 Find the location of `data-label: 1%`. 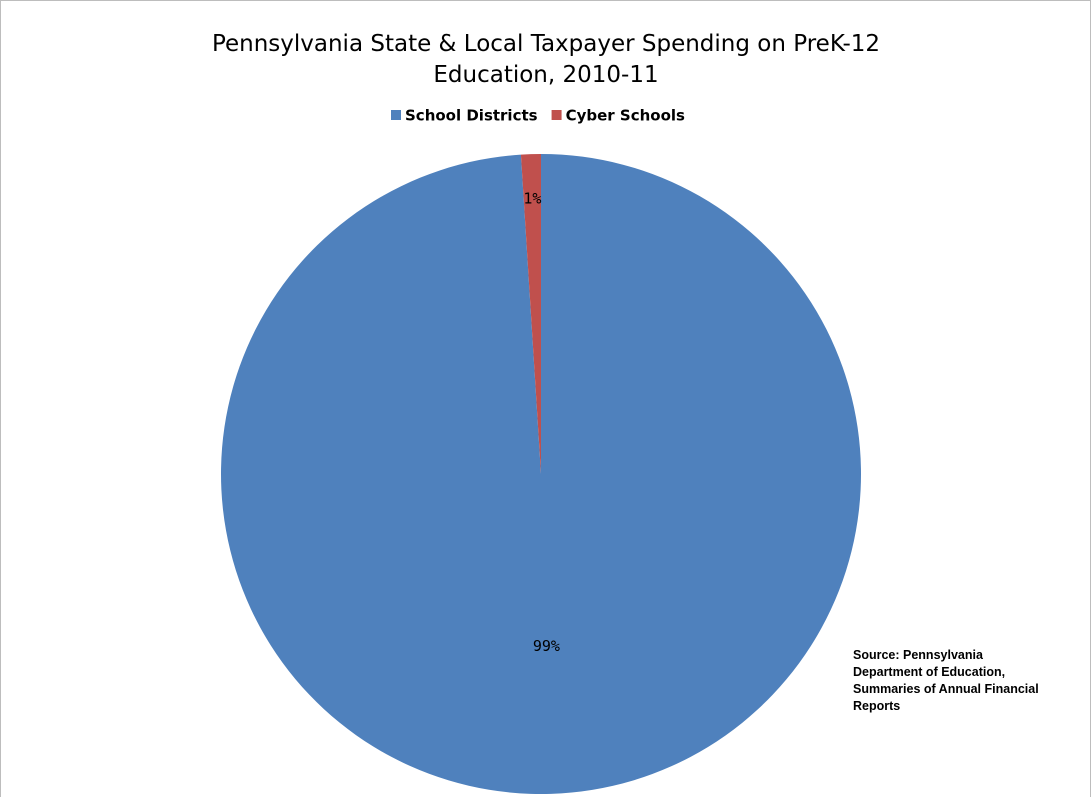

data-label: 1% is located at coordinates (532, 198).